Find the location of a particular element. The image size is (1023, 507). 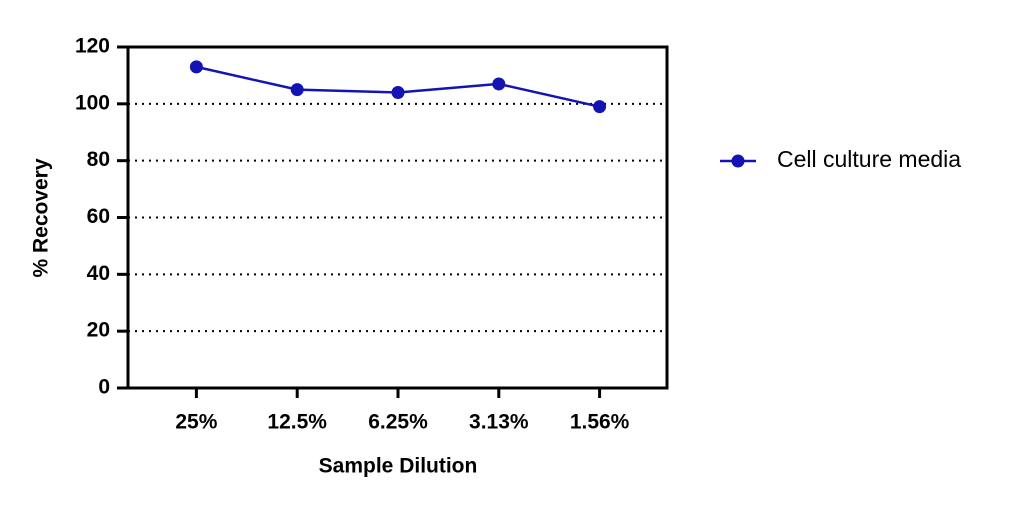

x-tick-label: 1.56% is located at coordinates (600, 422).